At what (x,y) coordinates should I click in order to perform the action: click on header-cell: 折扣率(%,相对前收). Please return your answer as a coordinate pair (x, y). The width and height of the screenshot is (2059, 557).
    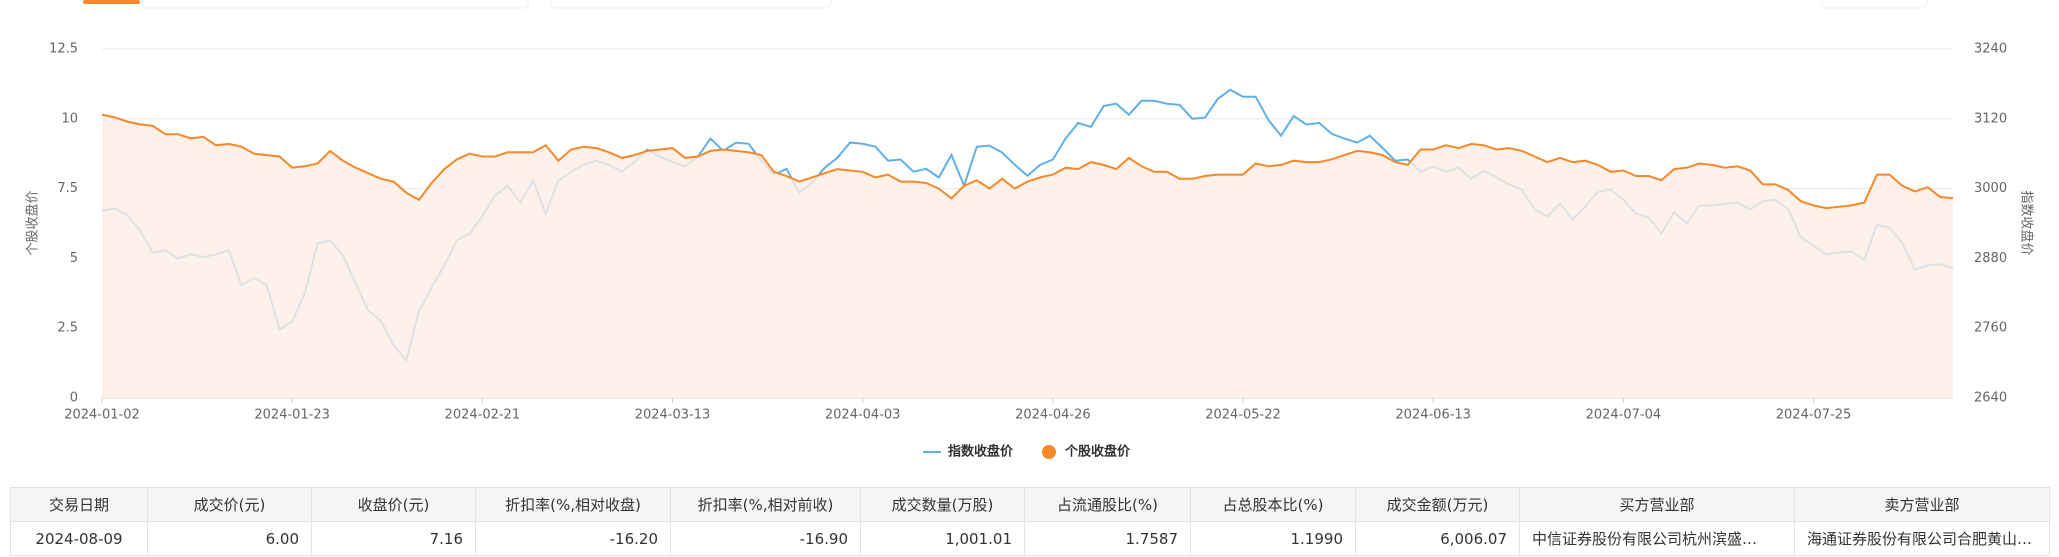
    Looking at the image, I should click on (765, 504).